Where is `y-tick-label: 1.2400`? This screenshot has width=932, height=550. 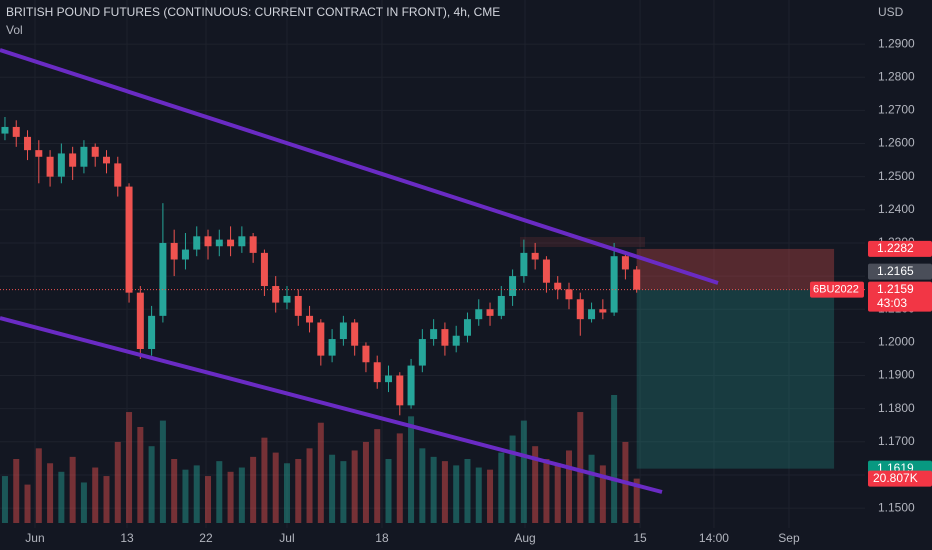 y-tick-label: 1.2400 is located at coordinates (896, 209).